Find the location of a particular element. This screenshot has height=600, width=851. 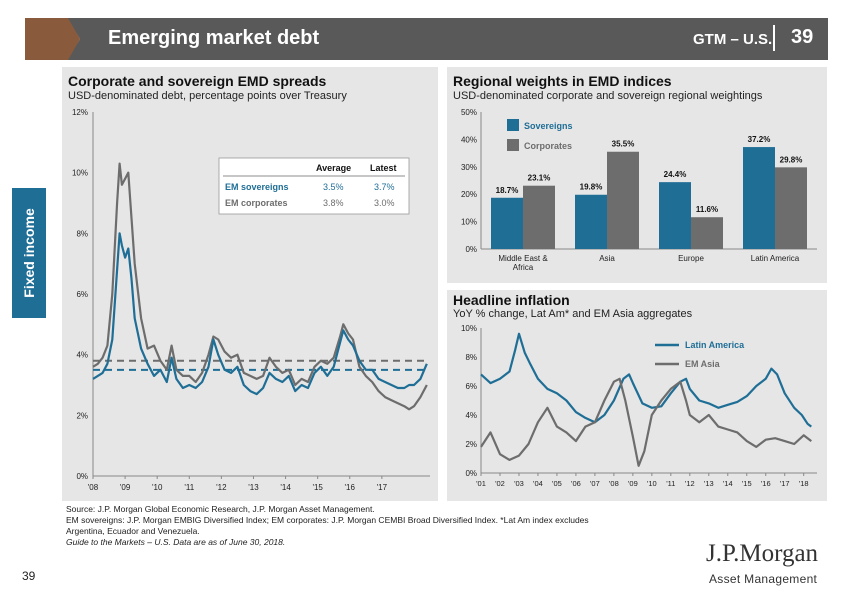

weights-category-label: Asia is located at coordinates (607, 258).